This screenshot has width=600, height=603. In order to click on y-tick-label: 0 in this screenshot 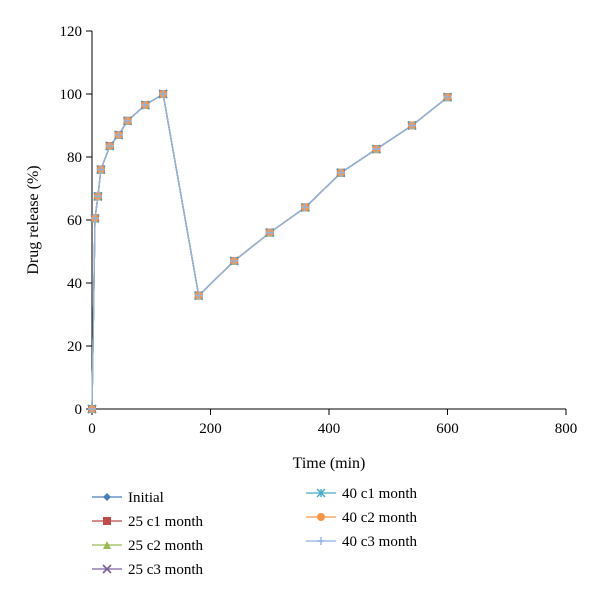, I will do `click(79, 410)`.